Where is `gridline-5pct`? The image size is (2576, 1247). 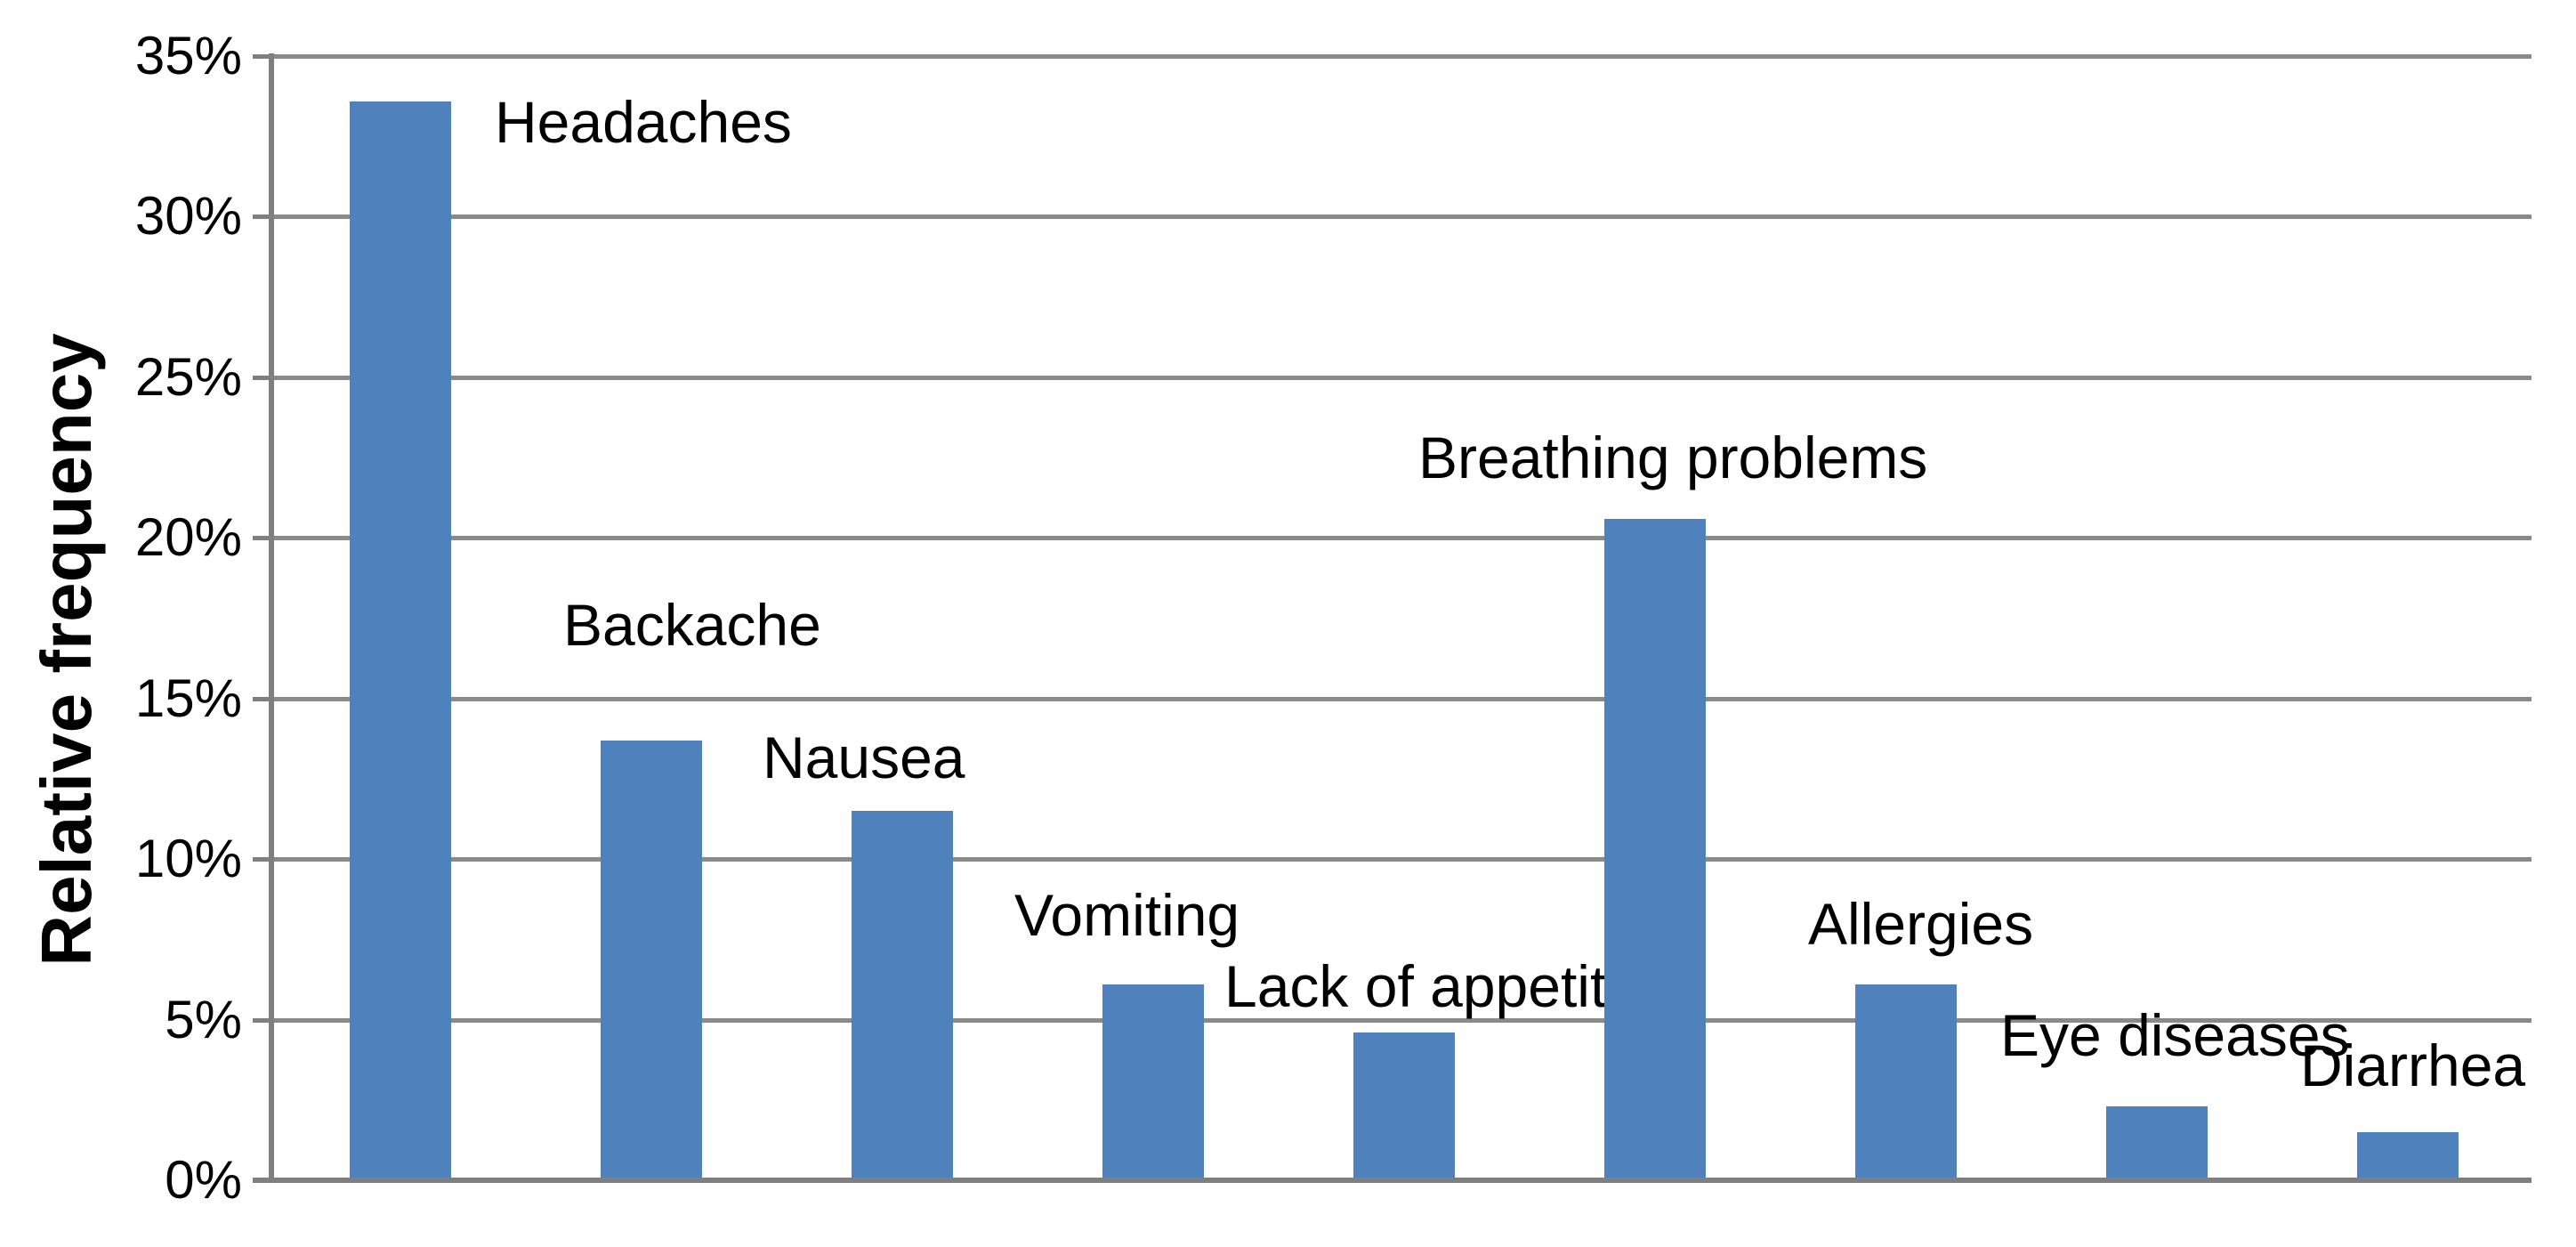 gridline-5pct is located at coordinates (1401, 1020).